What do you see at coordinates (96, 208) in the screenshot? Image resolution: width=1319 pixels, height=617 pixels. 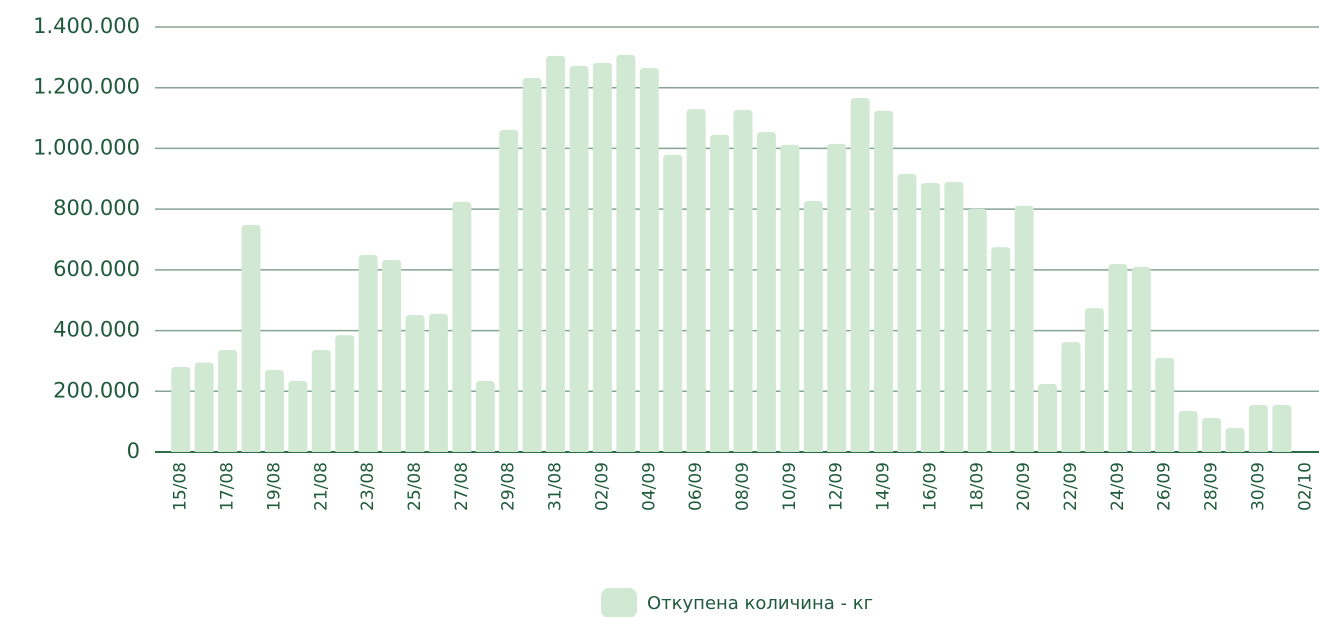 I see `y-tick-label: 800.000` at bounding box center [96, 208].